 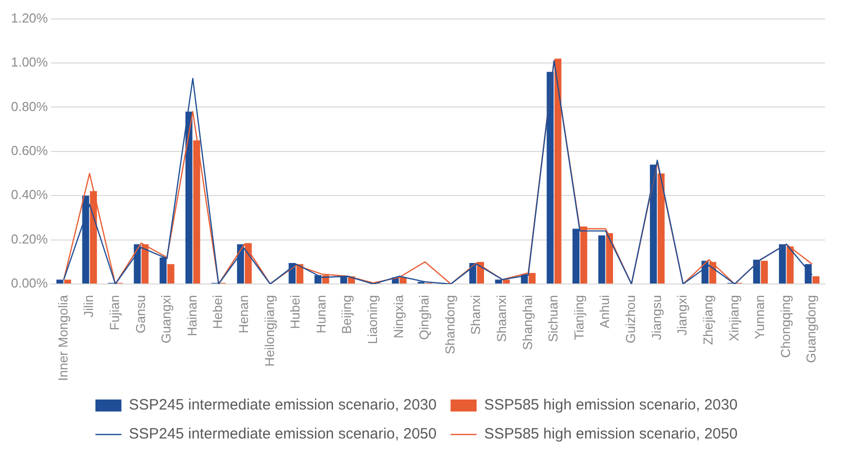 What do you see at coordinates (166, 319) in the screenshot?
I see `x-tick-label: Guangxi` at bounding box center [166, 319].